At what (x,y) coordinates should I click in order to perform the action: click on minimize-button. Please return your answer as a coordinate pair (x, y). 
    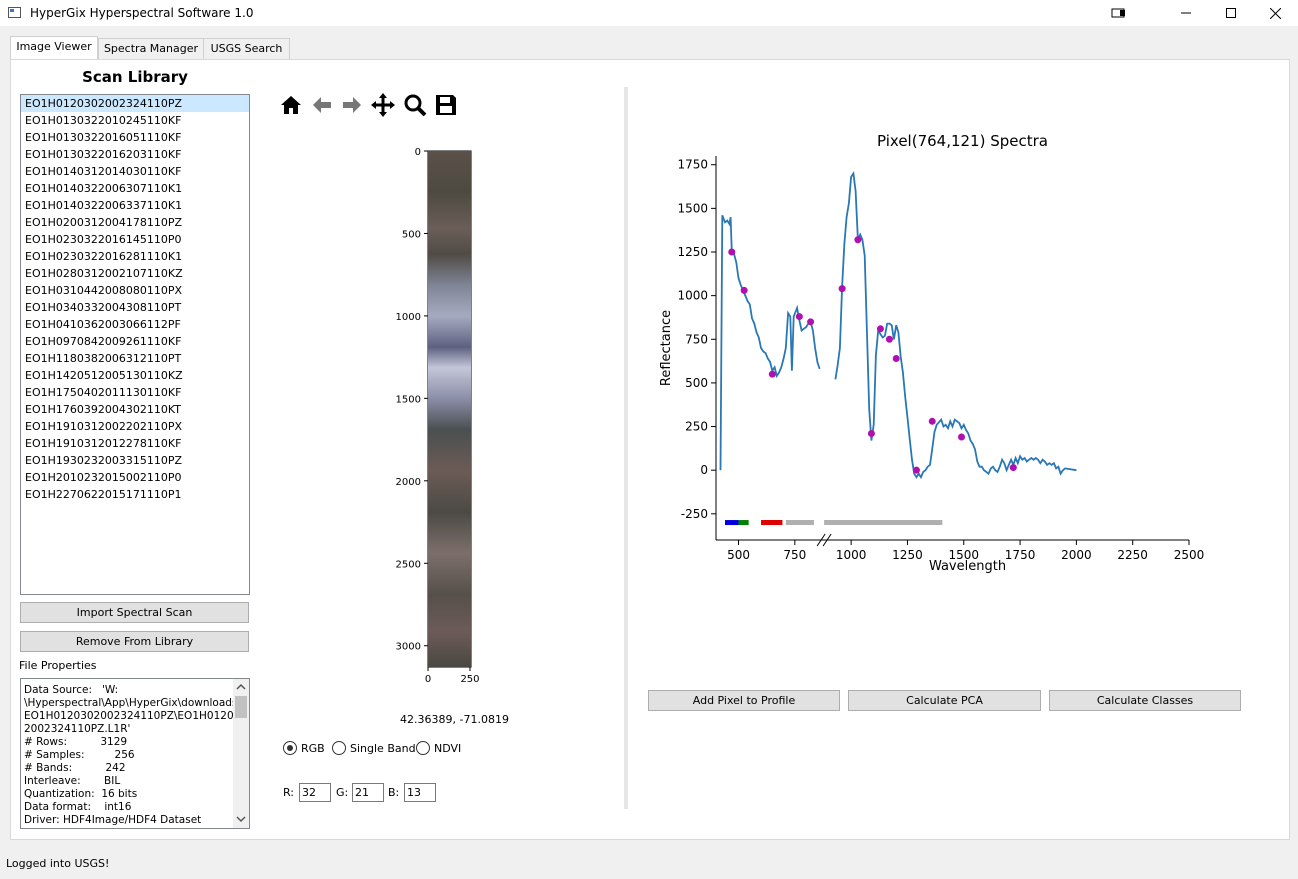
    Looking at the image, I should click on (1186, 13).